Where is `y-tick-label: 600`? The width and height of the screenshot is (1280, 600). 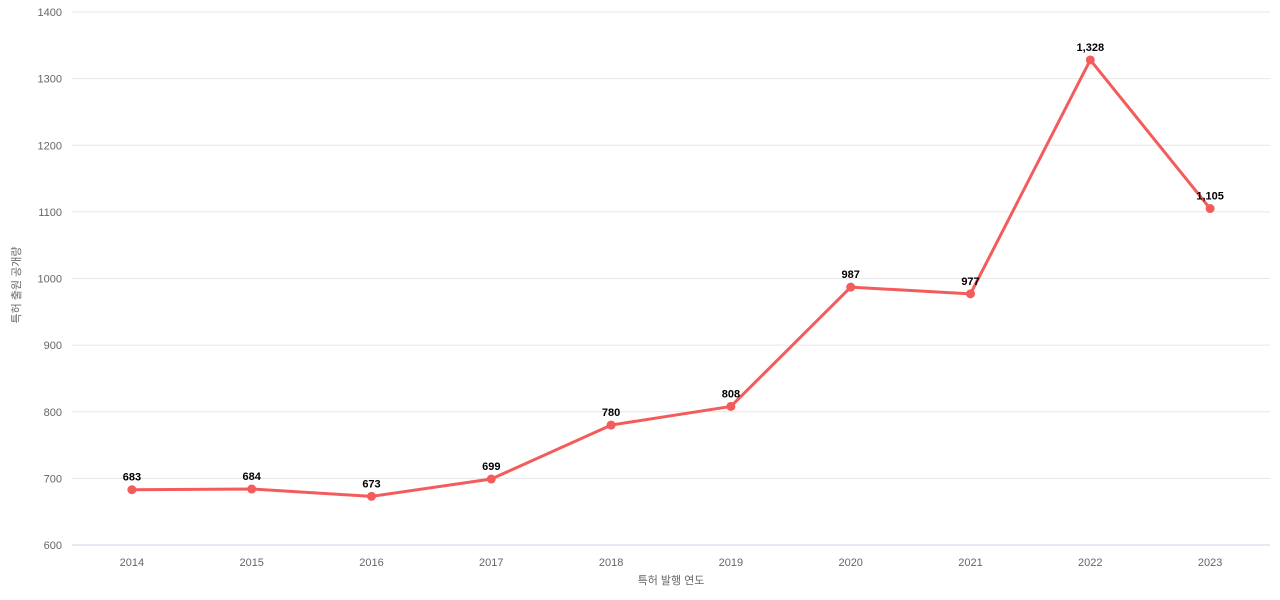 y-tick-label: 600 is located at coordinates (53, 546).